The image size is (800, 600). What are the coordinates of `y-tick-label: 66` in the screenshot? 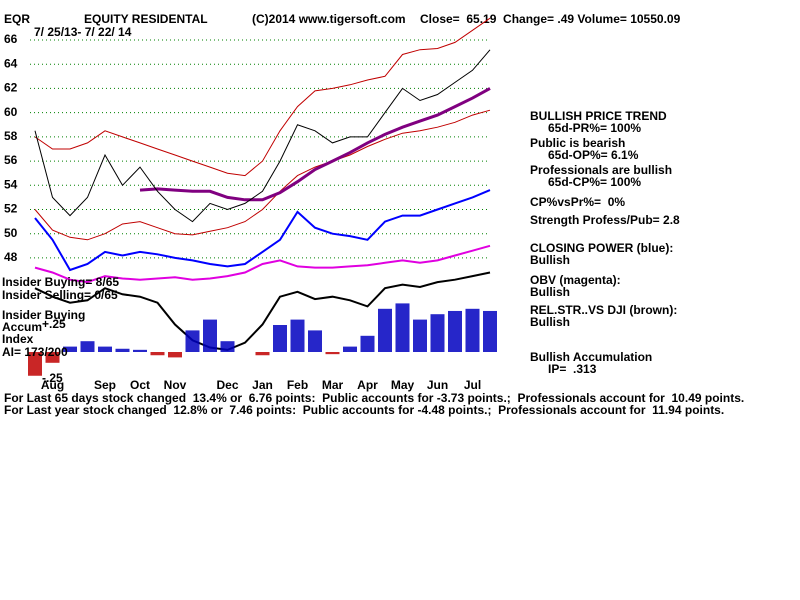 It's located at (11, 39).